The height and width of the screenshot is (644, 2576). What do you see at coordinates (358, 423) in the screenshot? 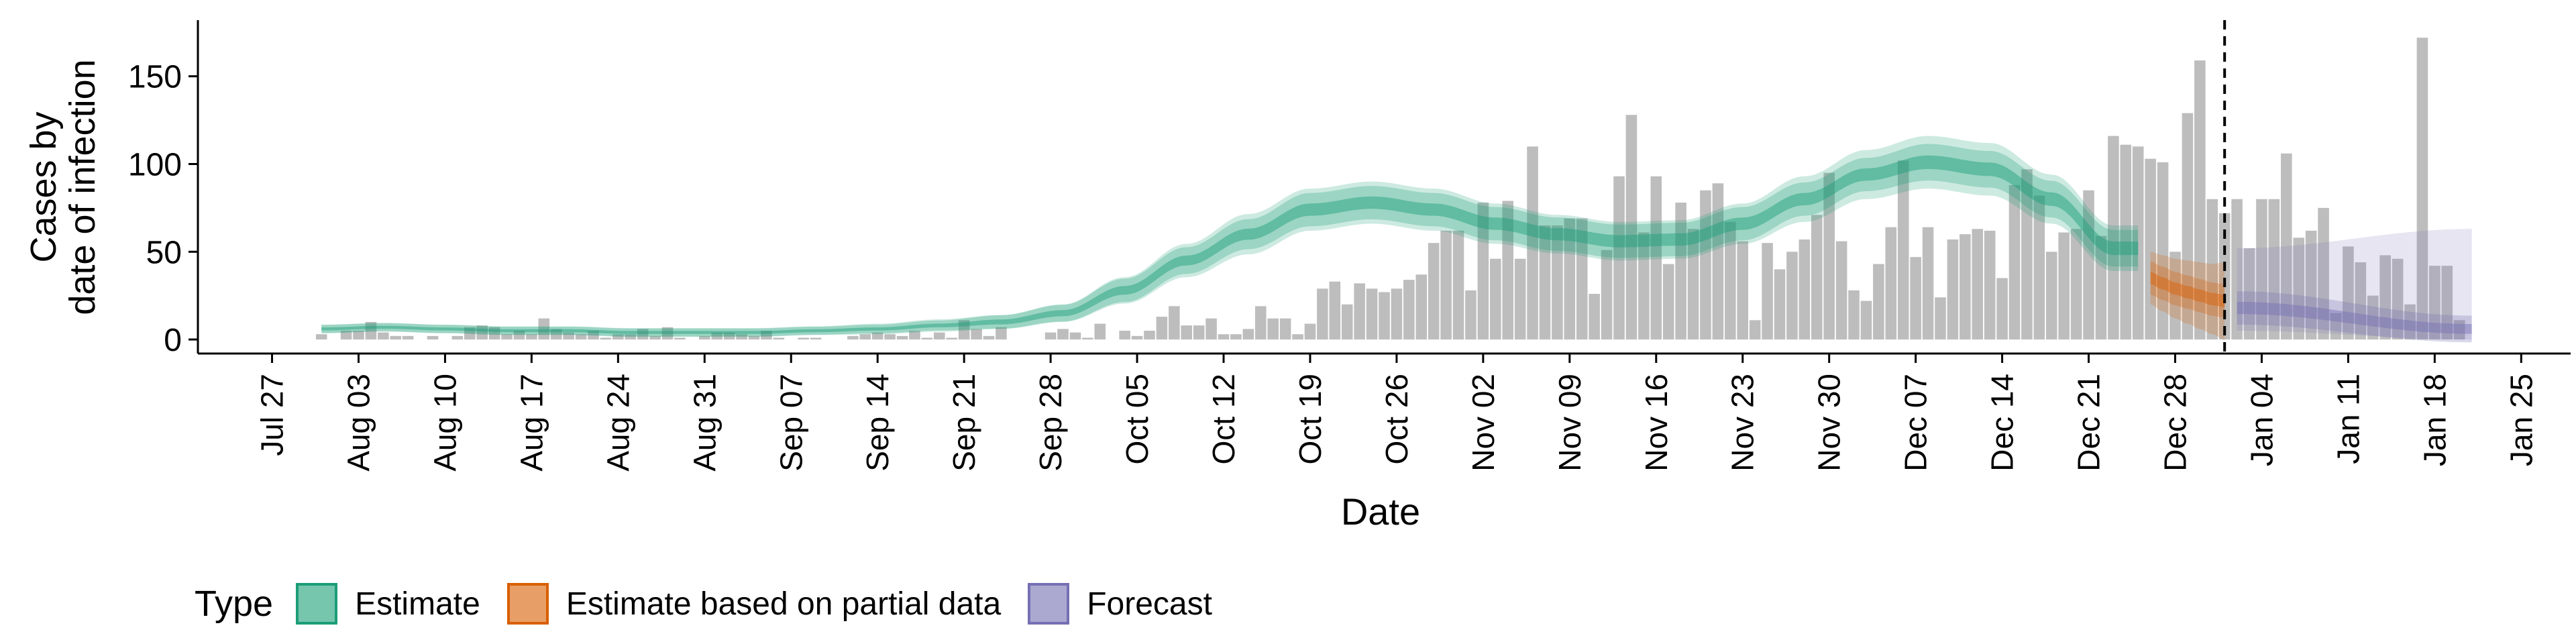
I see `x-tick-label: Aug 03` at bounding box center [358, 423].